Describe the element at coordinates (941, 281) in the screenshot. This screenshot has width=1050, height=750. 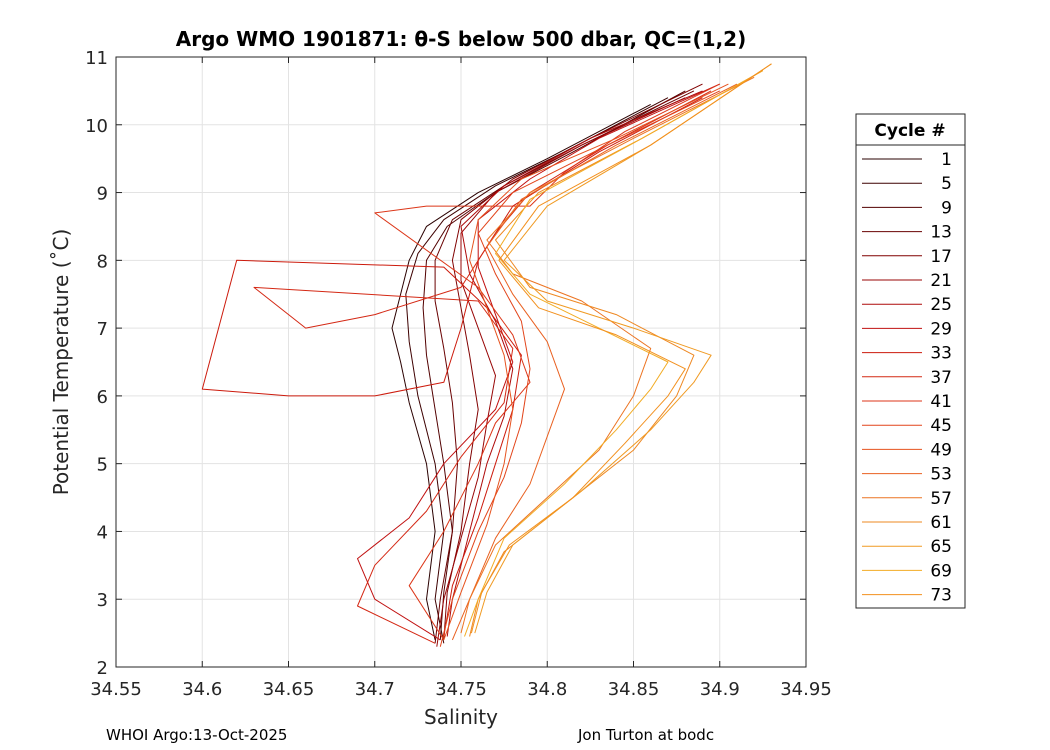
I see `legend-label-cycle-21: 21` at that location.